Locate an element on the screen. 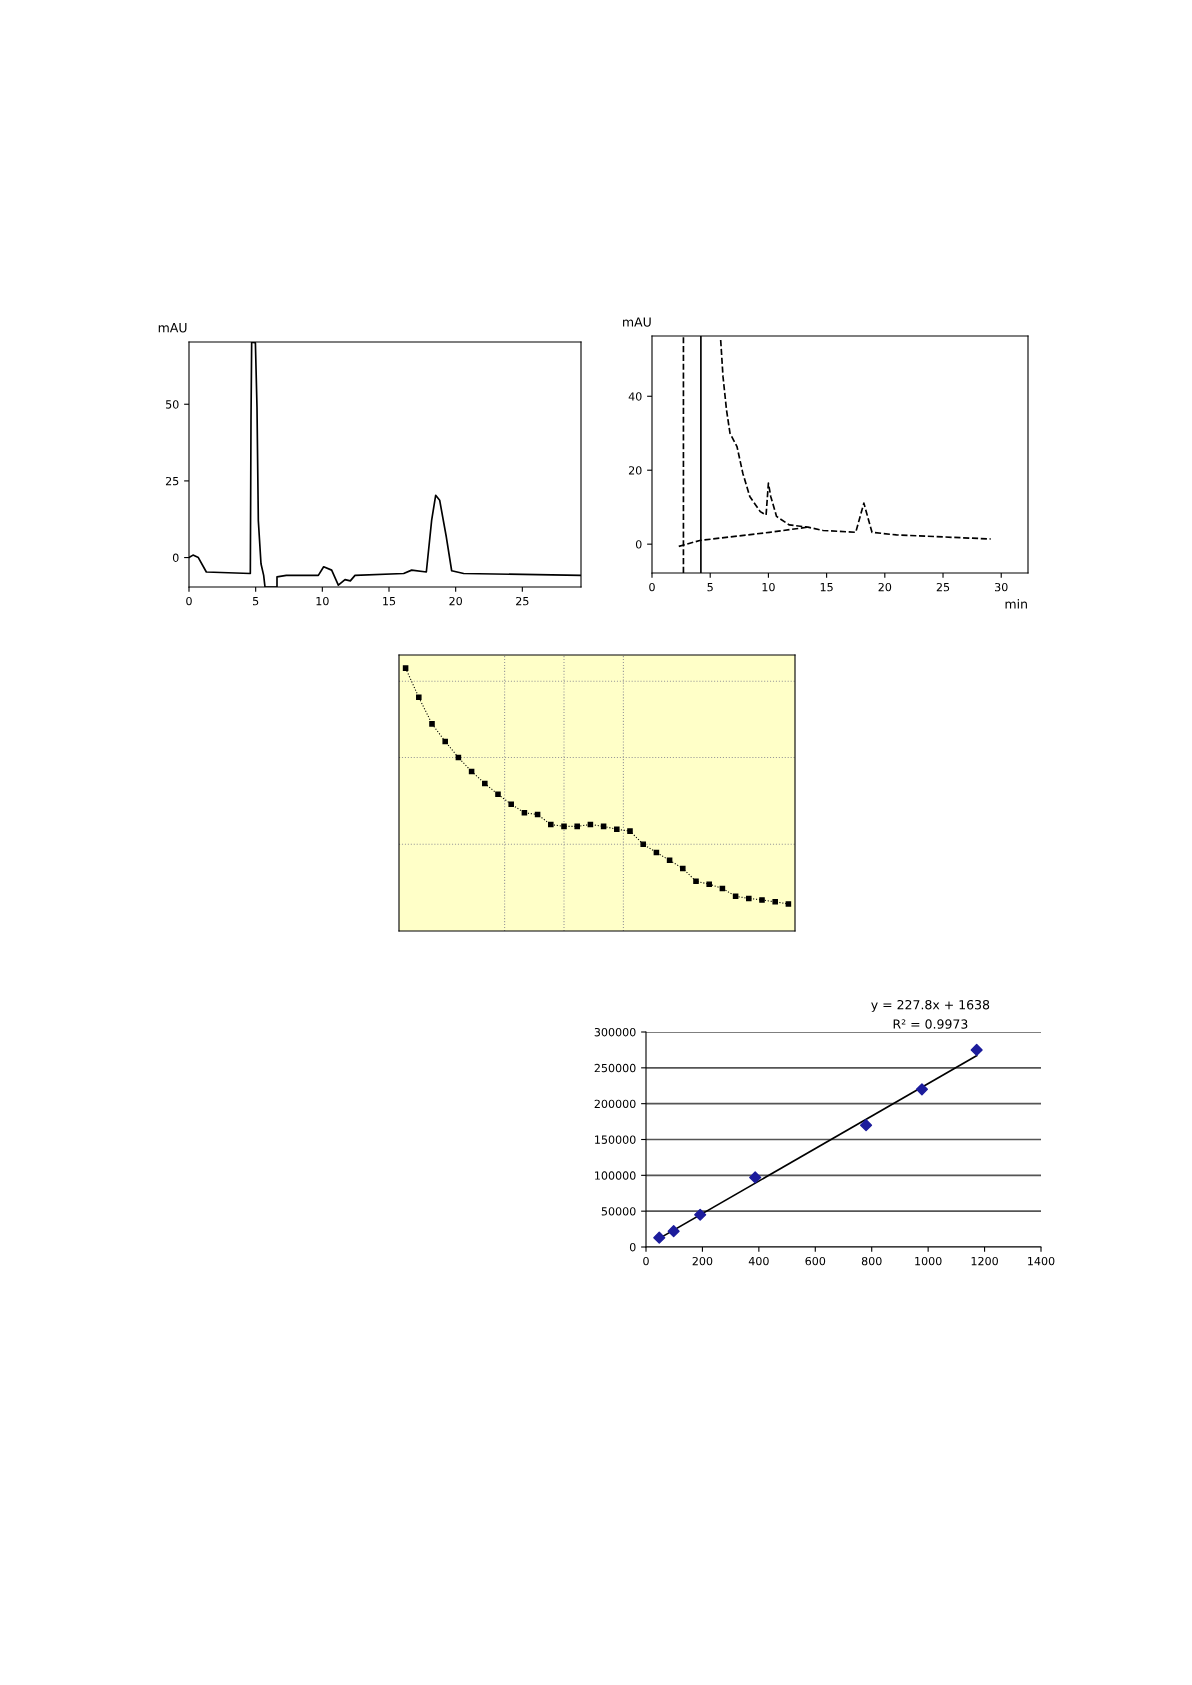 Image resolution: width=1192 pixels, height=1685 pixels. x-axis-title: min is located at coordinates (1016, 604).